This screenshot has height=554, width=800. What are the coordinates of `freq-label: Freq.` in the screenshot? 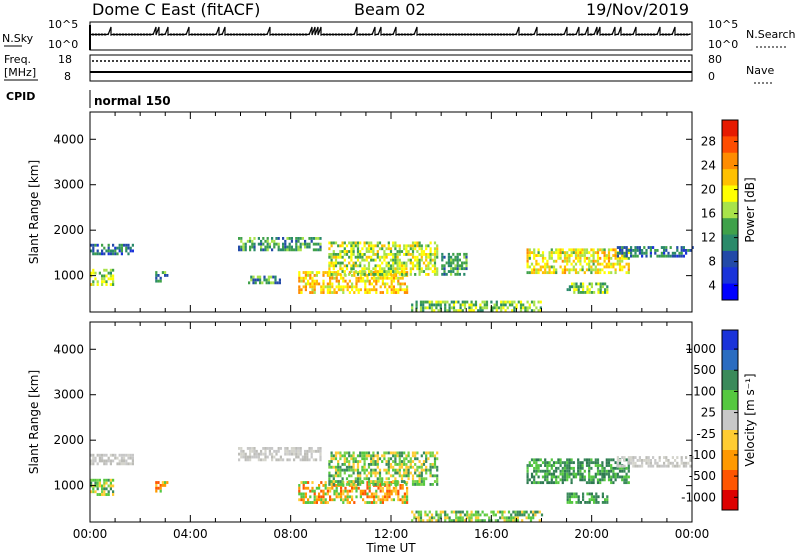 It's located at (18, 59).